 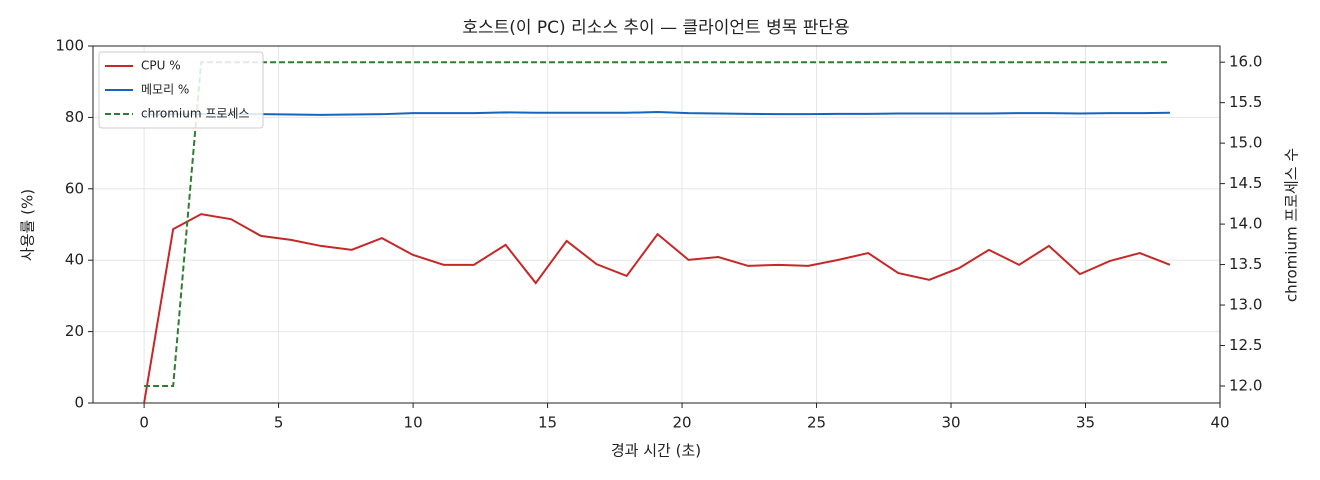 What do you see at coordinates (1245, 102) in the screenshot?
I see `y2-tick-label: 15.5` at bounding box center [1245, 102].